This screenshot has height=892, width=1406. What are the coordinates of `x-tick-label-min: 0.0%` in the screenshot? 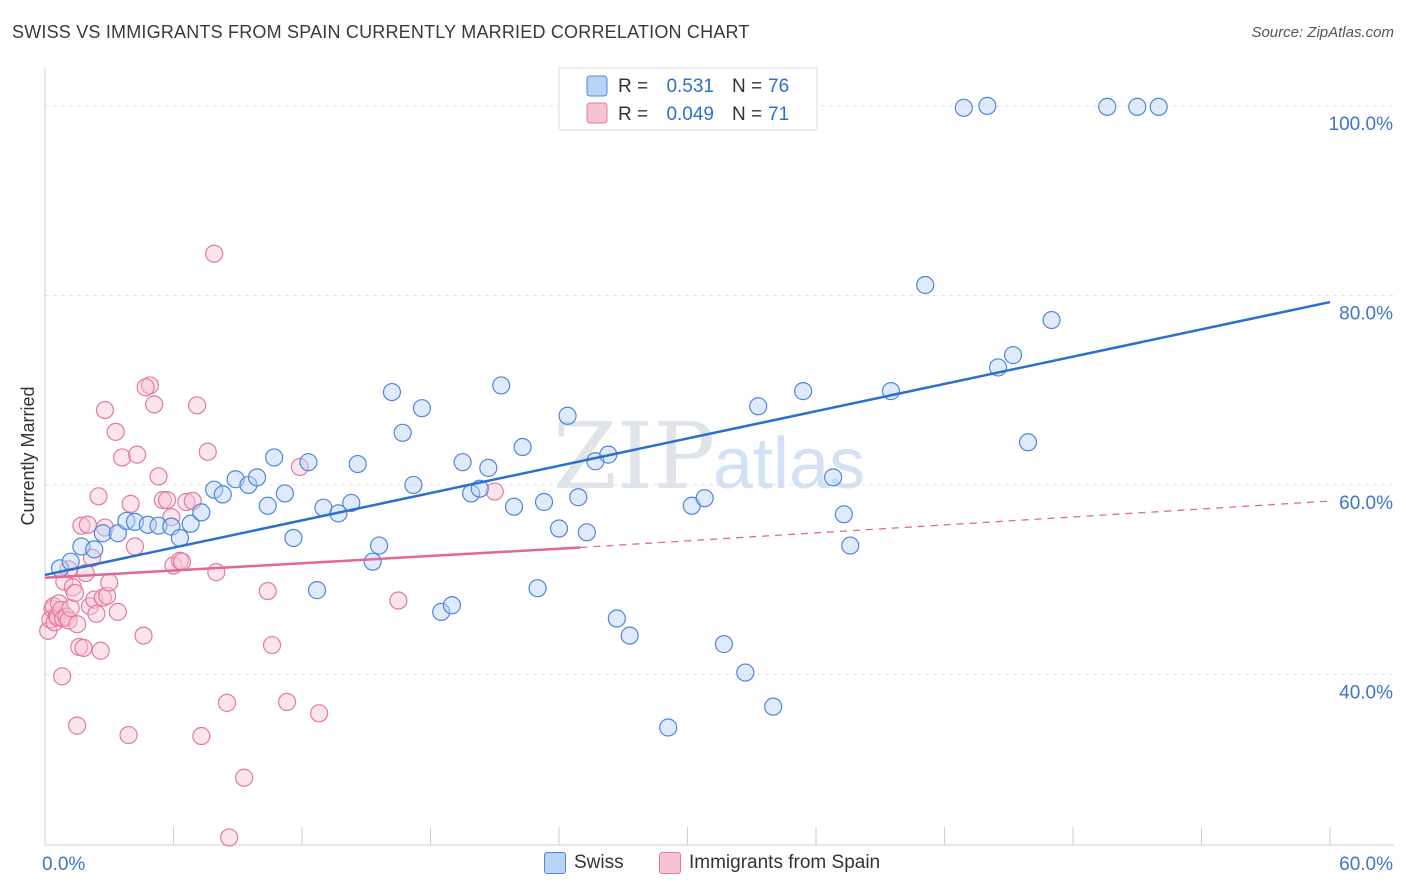 It's located at (63, 864).